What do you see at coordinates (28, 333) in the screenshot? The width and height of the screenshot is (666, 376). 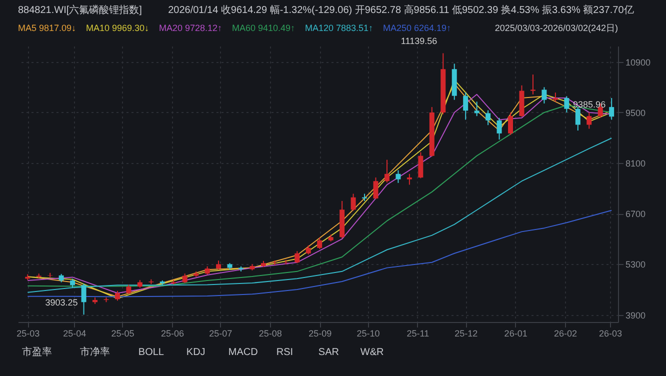 I see `x-tick-label: 25-03` at bounding box center [28, 333].